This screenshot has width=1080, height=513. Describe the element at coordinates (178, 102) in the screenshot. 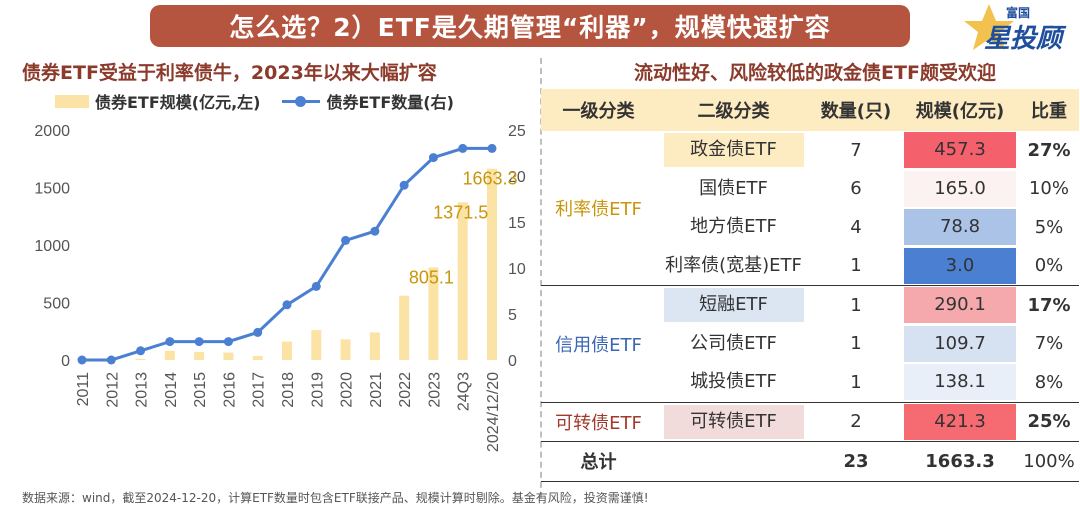

I see `legend-bar-label: 债券ETF规模(亿元,左)` at that location.